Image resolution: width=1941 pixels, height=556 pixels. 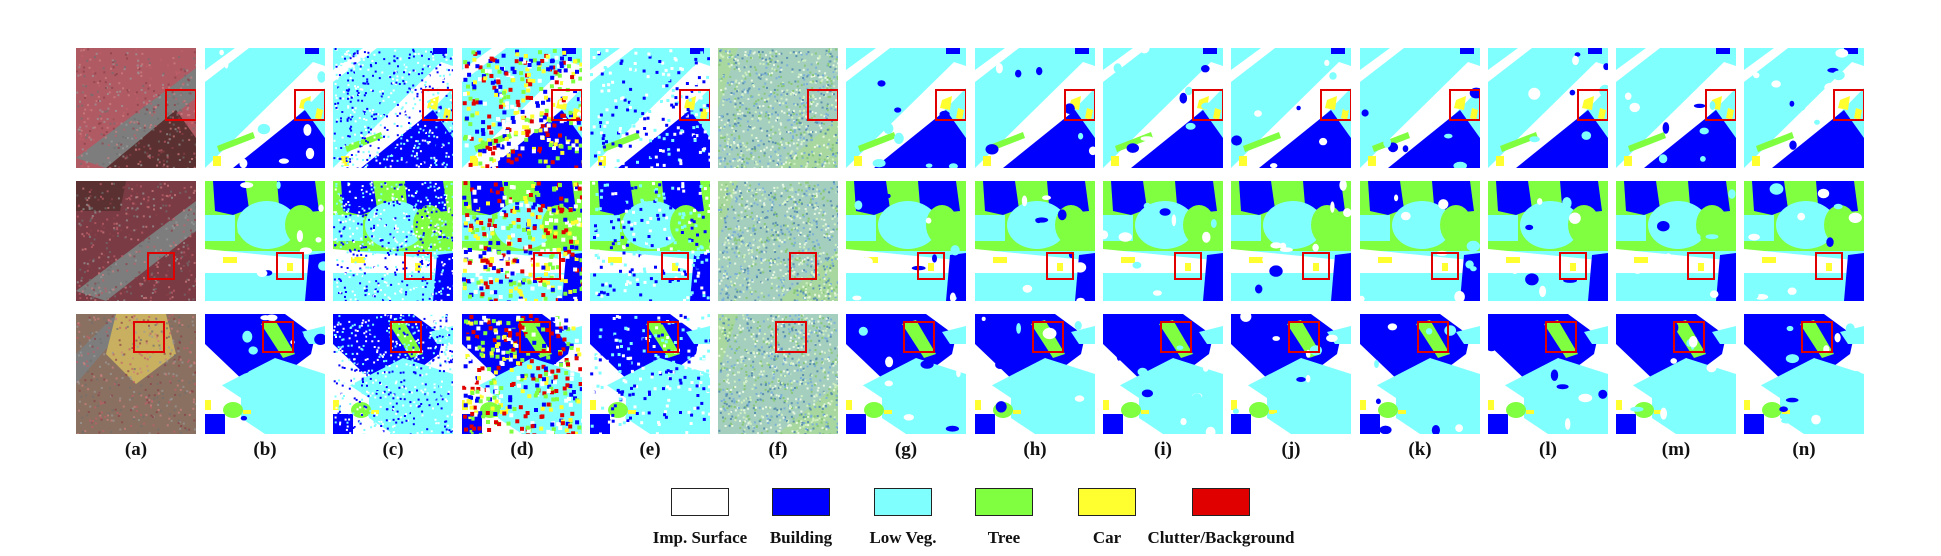 I want to click on panel-b-row3, so click(x=265, y=374).